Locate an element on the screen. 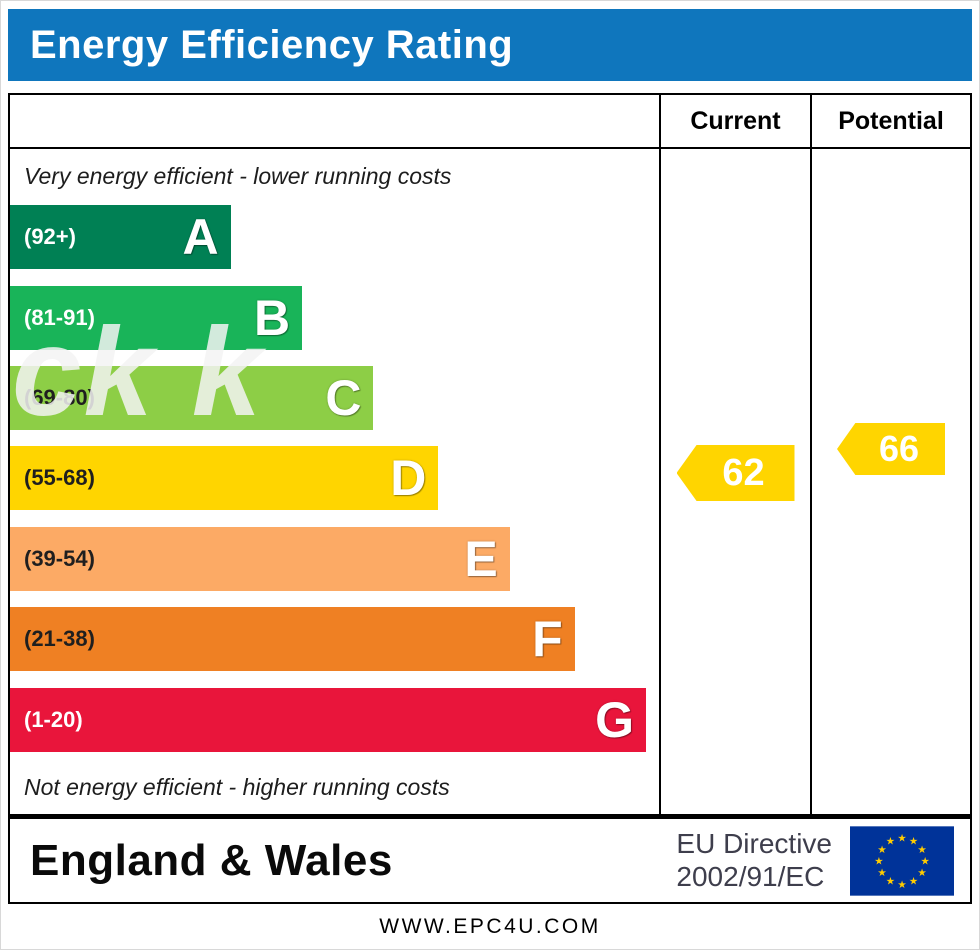 The width and height of the screenshot is (980, 950). current-column: Current 62 is located at coordinates (734, 454).